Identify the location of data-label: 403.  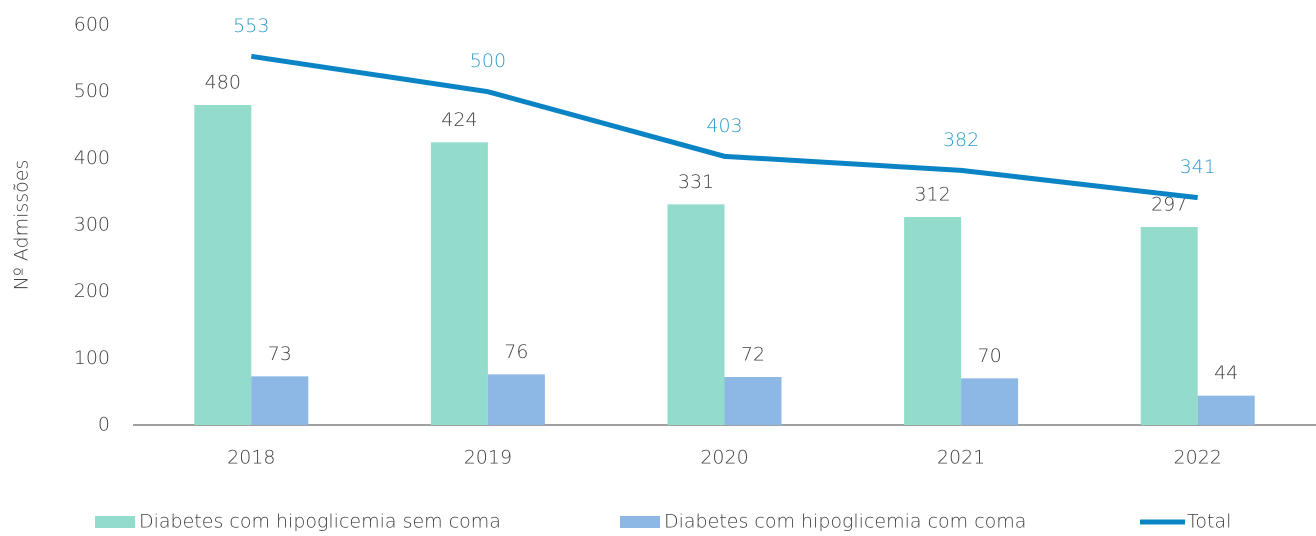
(724, 126).